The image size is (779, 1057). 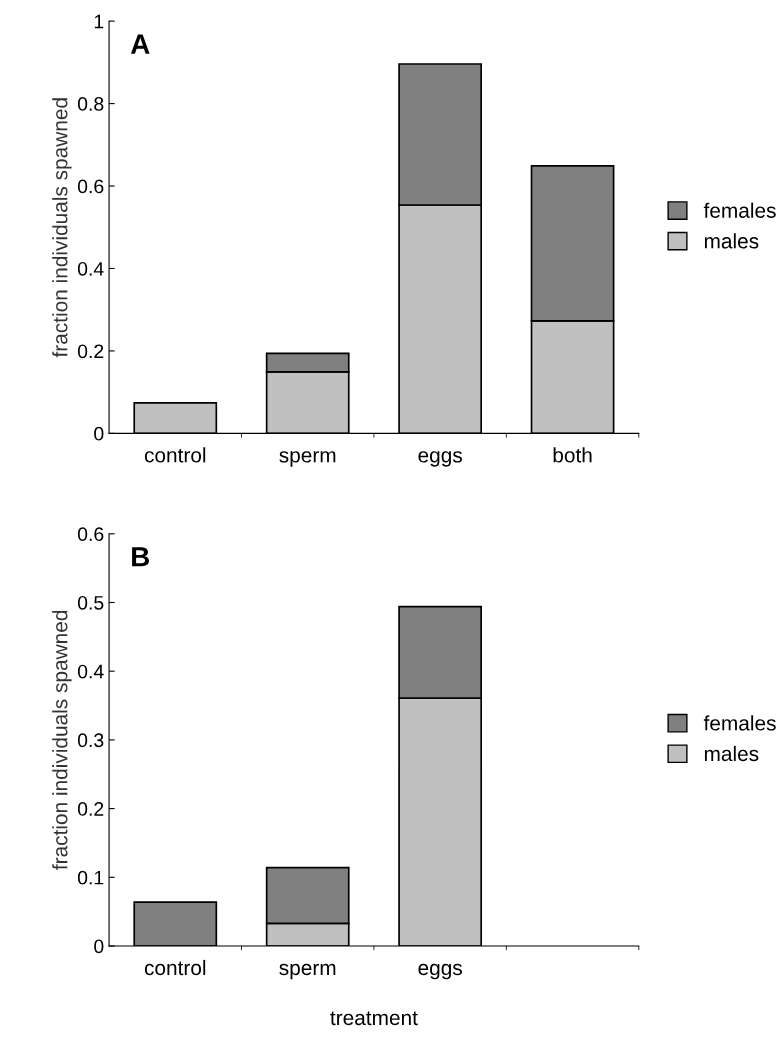 What do you see at coordinates (99, 21) in the screenshot?
I see `y-tick-label: 1` at bounding box center [99, 21].